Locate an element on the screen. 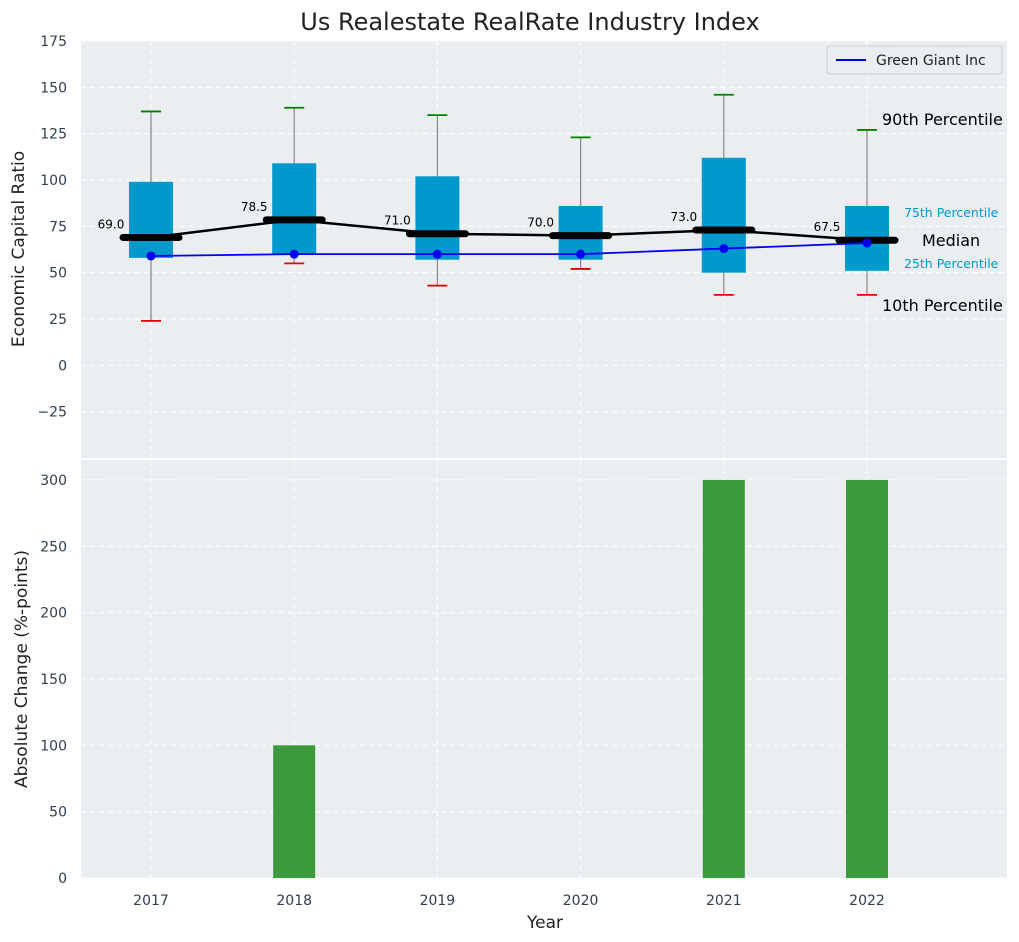 This screenshot has width=1019, height=942. box-2021 is located at coordinates (723, 215).